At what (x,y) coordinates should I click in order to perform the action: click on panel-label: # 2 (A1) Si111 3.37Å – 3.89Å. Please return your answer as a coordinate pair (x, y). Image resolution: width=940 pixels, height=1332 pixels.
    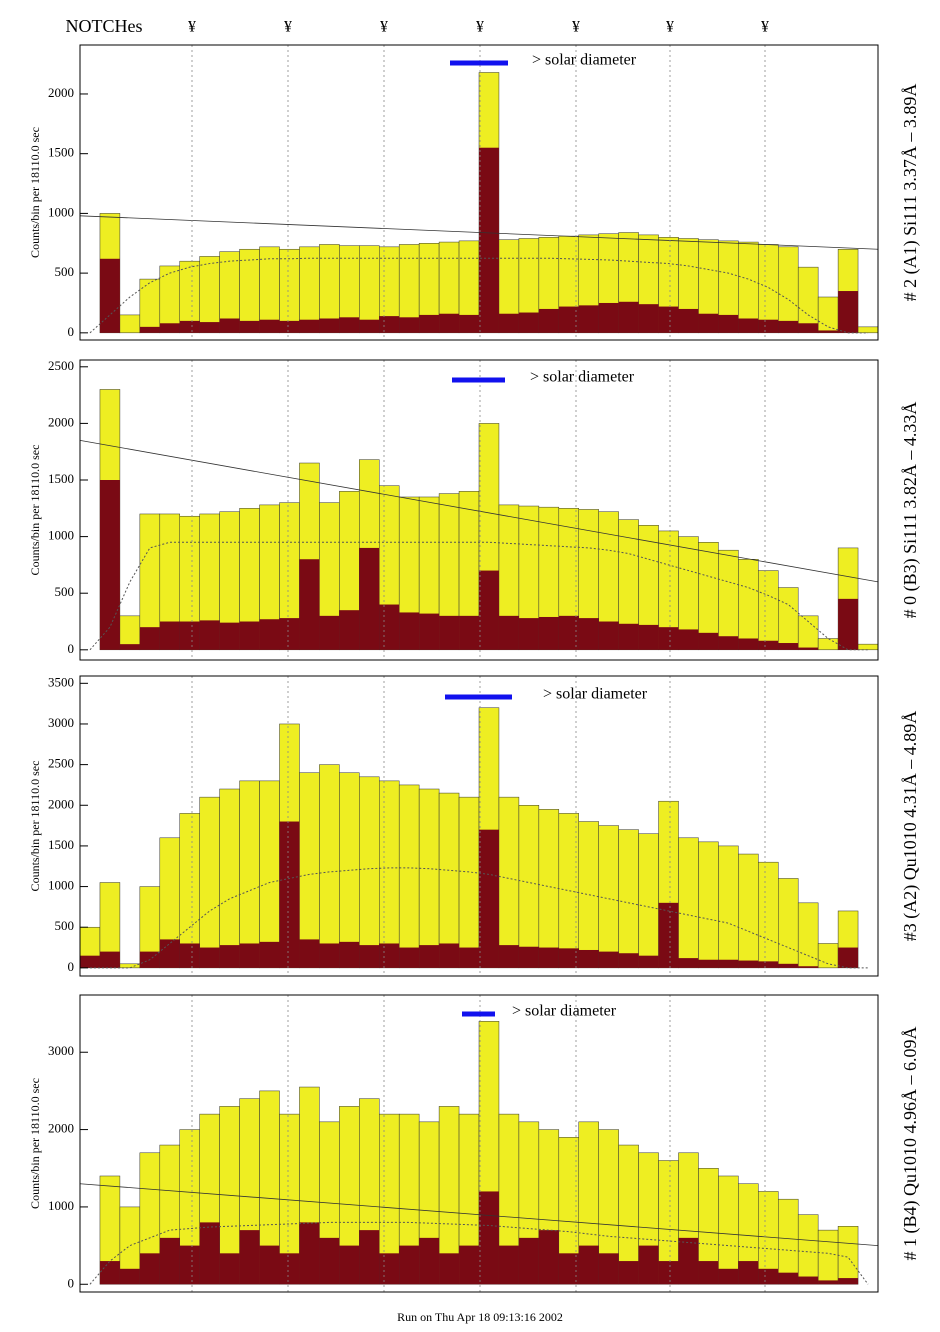
    Looking at the image, I should click on (910, 193).